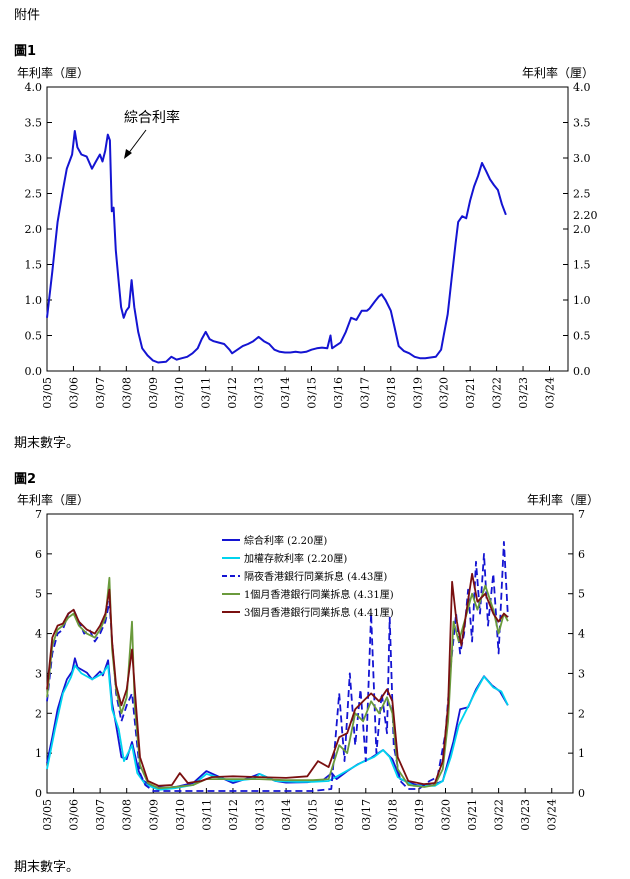 The image size is (630, 879). What do you see at coordinates (582, 371) in the screenshot?
I see `y-tick-label-right: 0.0` at bounding box center [582, 371].